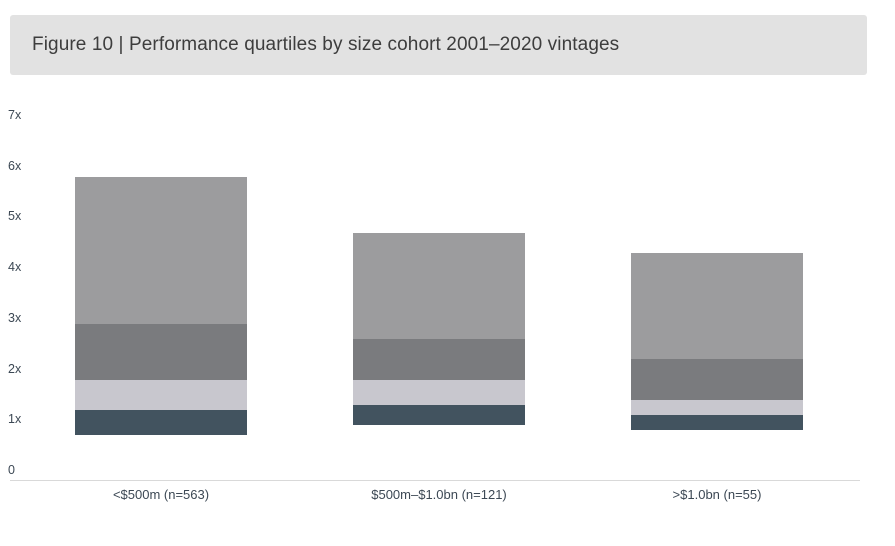  Describe the element at coordinates (15, 216) in the screenshot. I see `y-axis-tick-label: 5x` at that location.